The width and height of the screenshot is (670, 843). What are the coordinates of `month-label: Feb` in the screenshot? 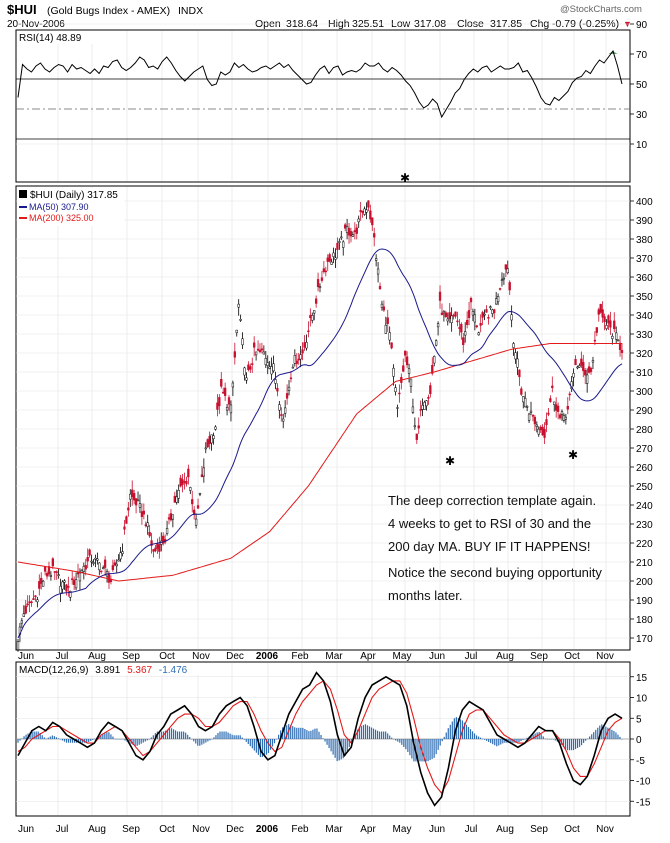 It's located at (300, 656).